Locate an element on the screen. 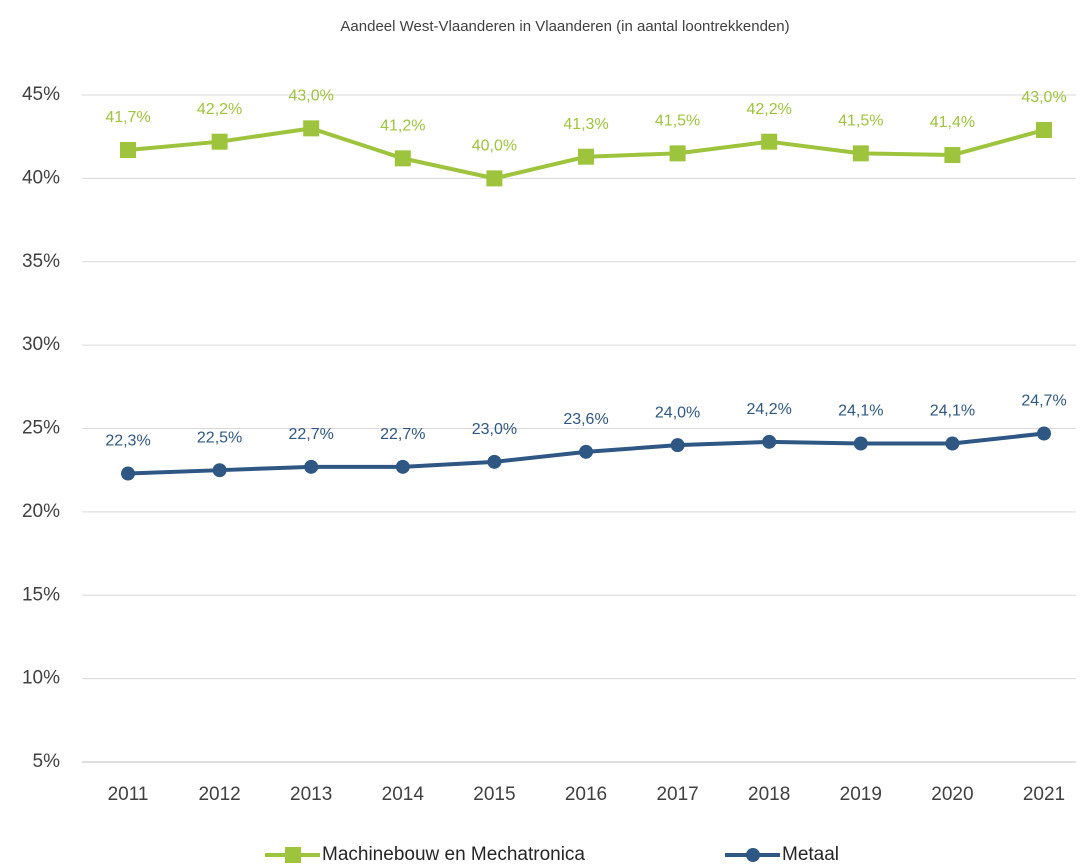 This screenshot has height=868, width=1084. x-tick-label: 2021 is located at coordinates (1044, 794).